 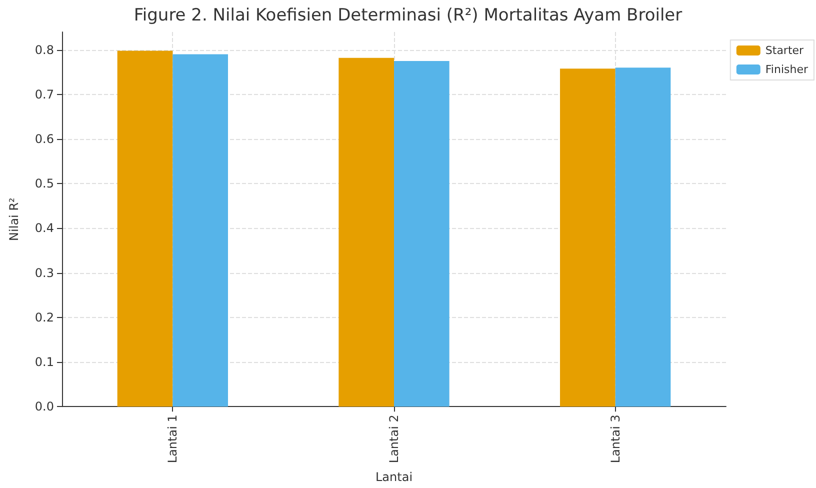 What do you see at coordinates (44, 183) in the screenshot?
I see `y-tick-label: 0.5` at bounding box center [44, 183].